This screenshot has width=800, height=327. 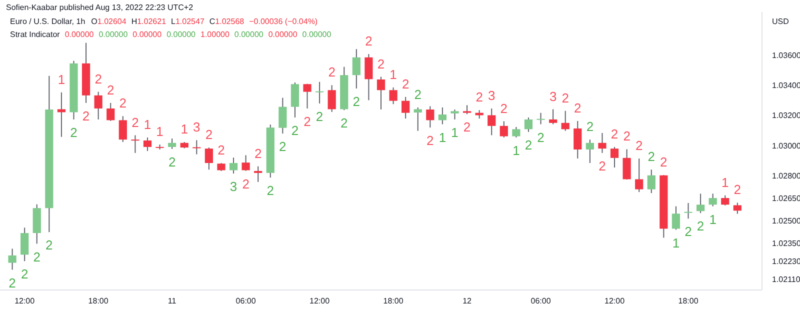 I want to click on annotation: H1.02621, so click(x=149, y=21).